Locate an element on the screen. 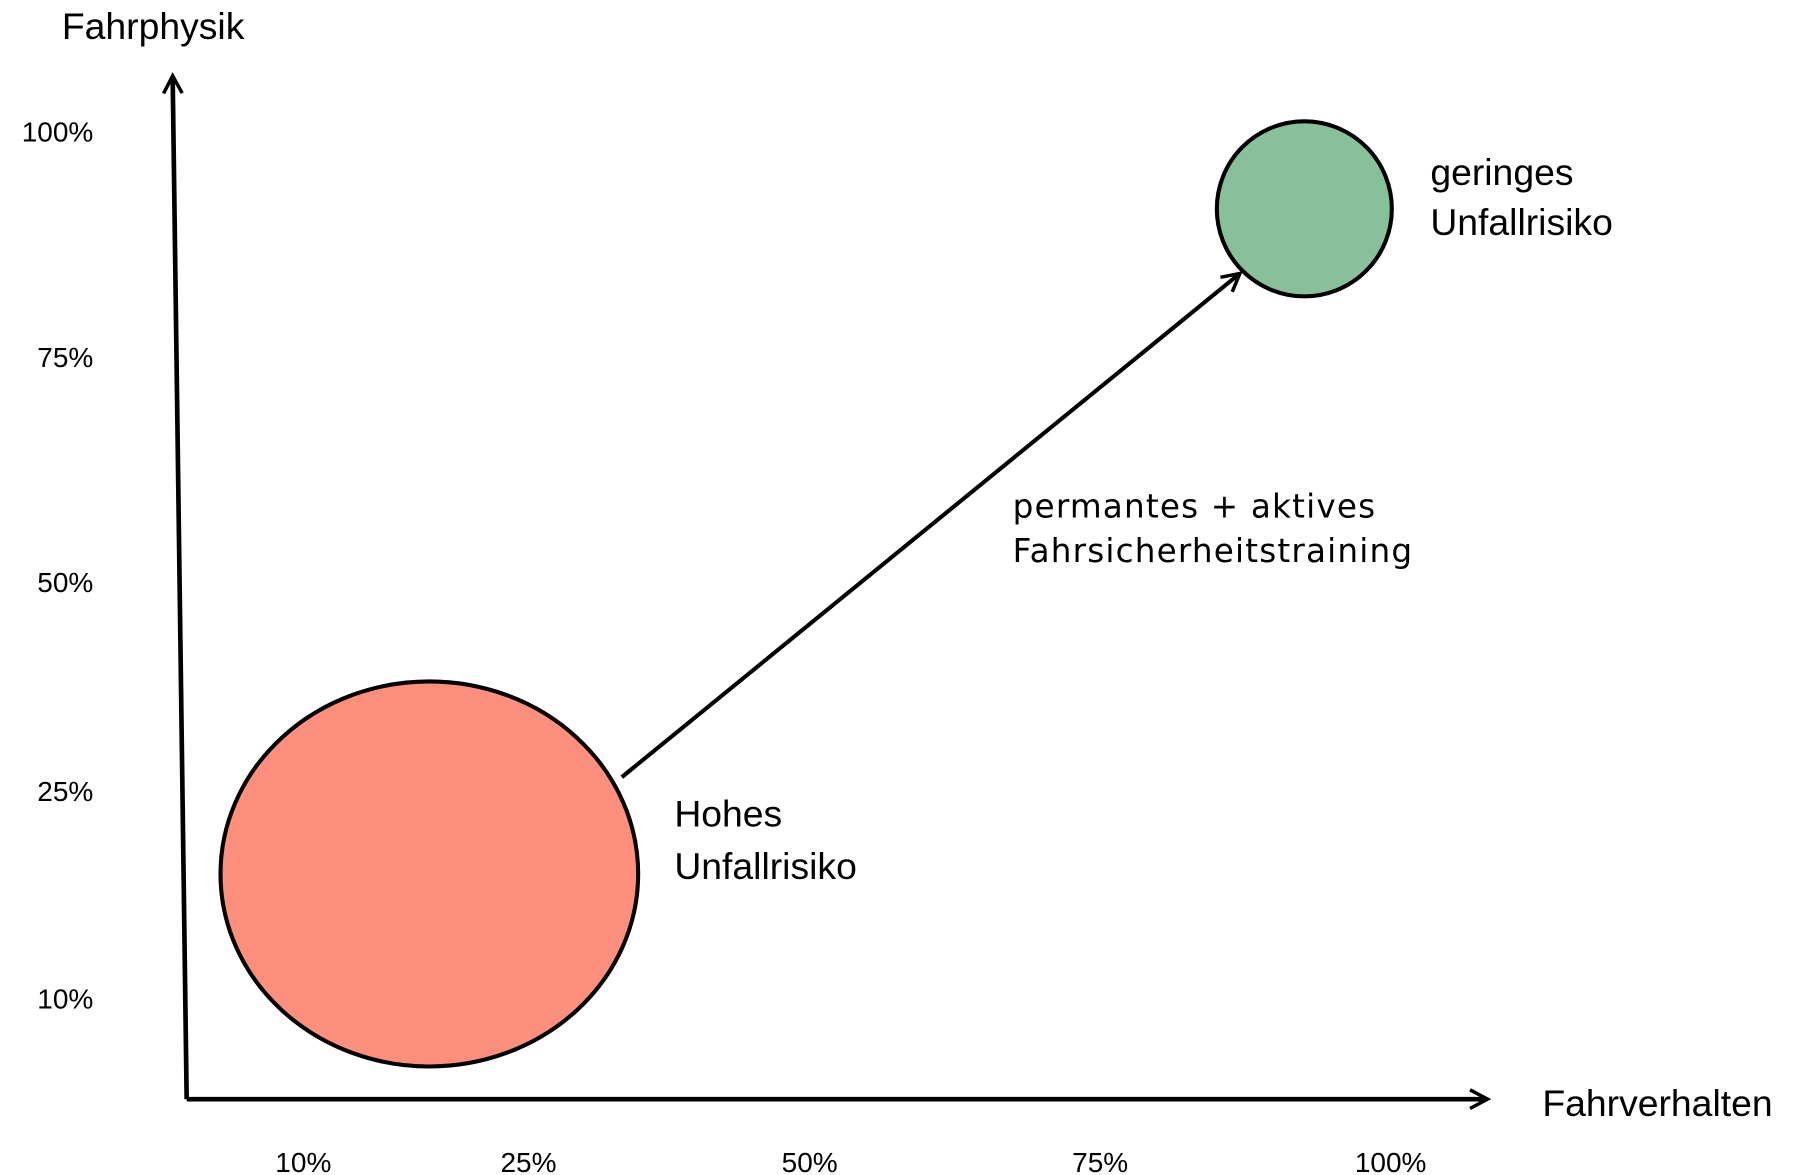  y-ticks: 100% 75% 50% 25% 10% is located at coordinates (58, 566).